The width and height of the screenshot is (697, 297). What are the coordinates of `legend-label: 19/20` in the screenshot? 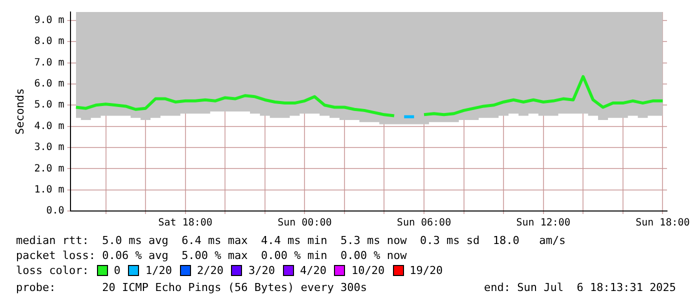 It's located at (426, 270).